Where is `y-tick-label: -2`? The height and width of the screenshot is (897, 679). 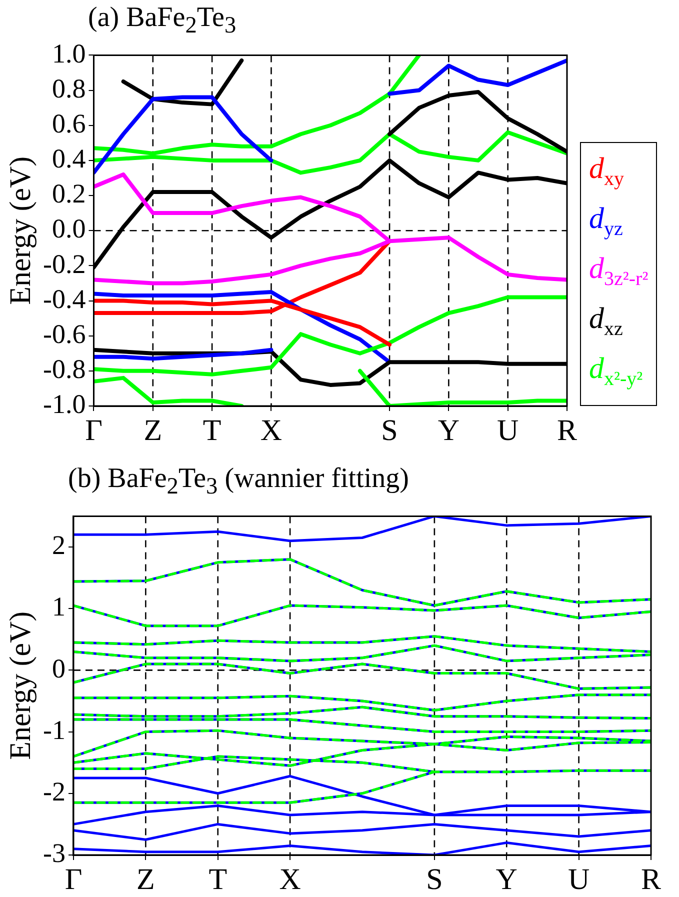 y-tick-label: -2 is located at coordinates (54, 791).